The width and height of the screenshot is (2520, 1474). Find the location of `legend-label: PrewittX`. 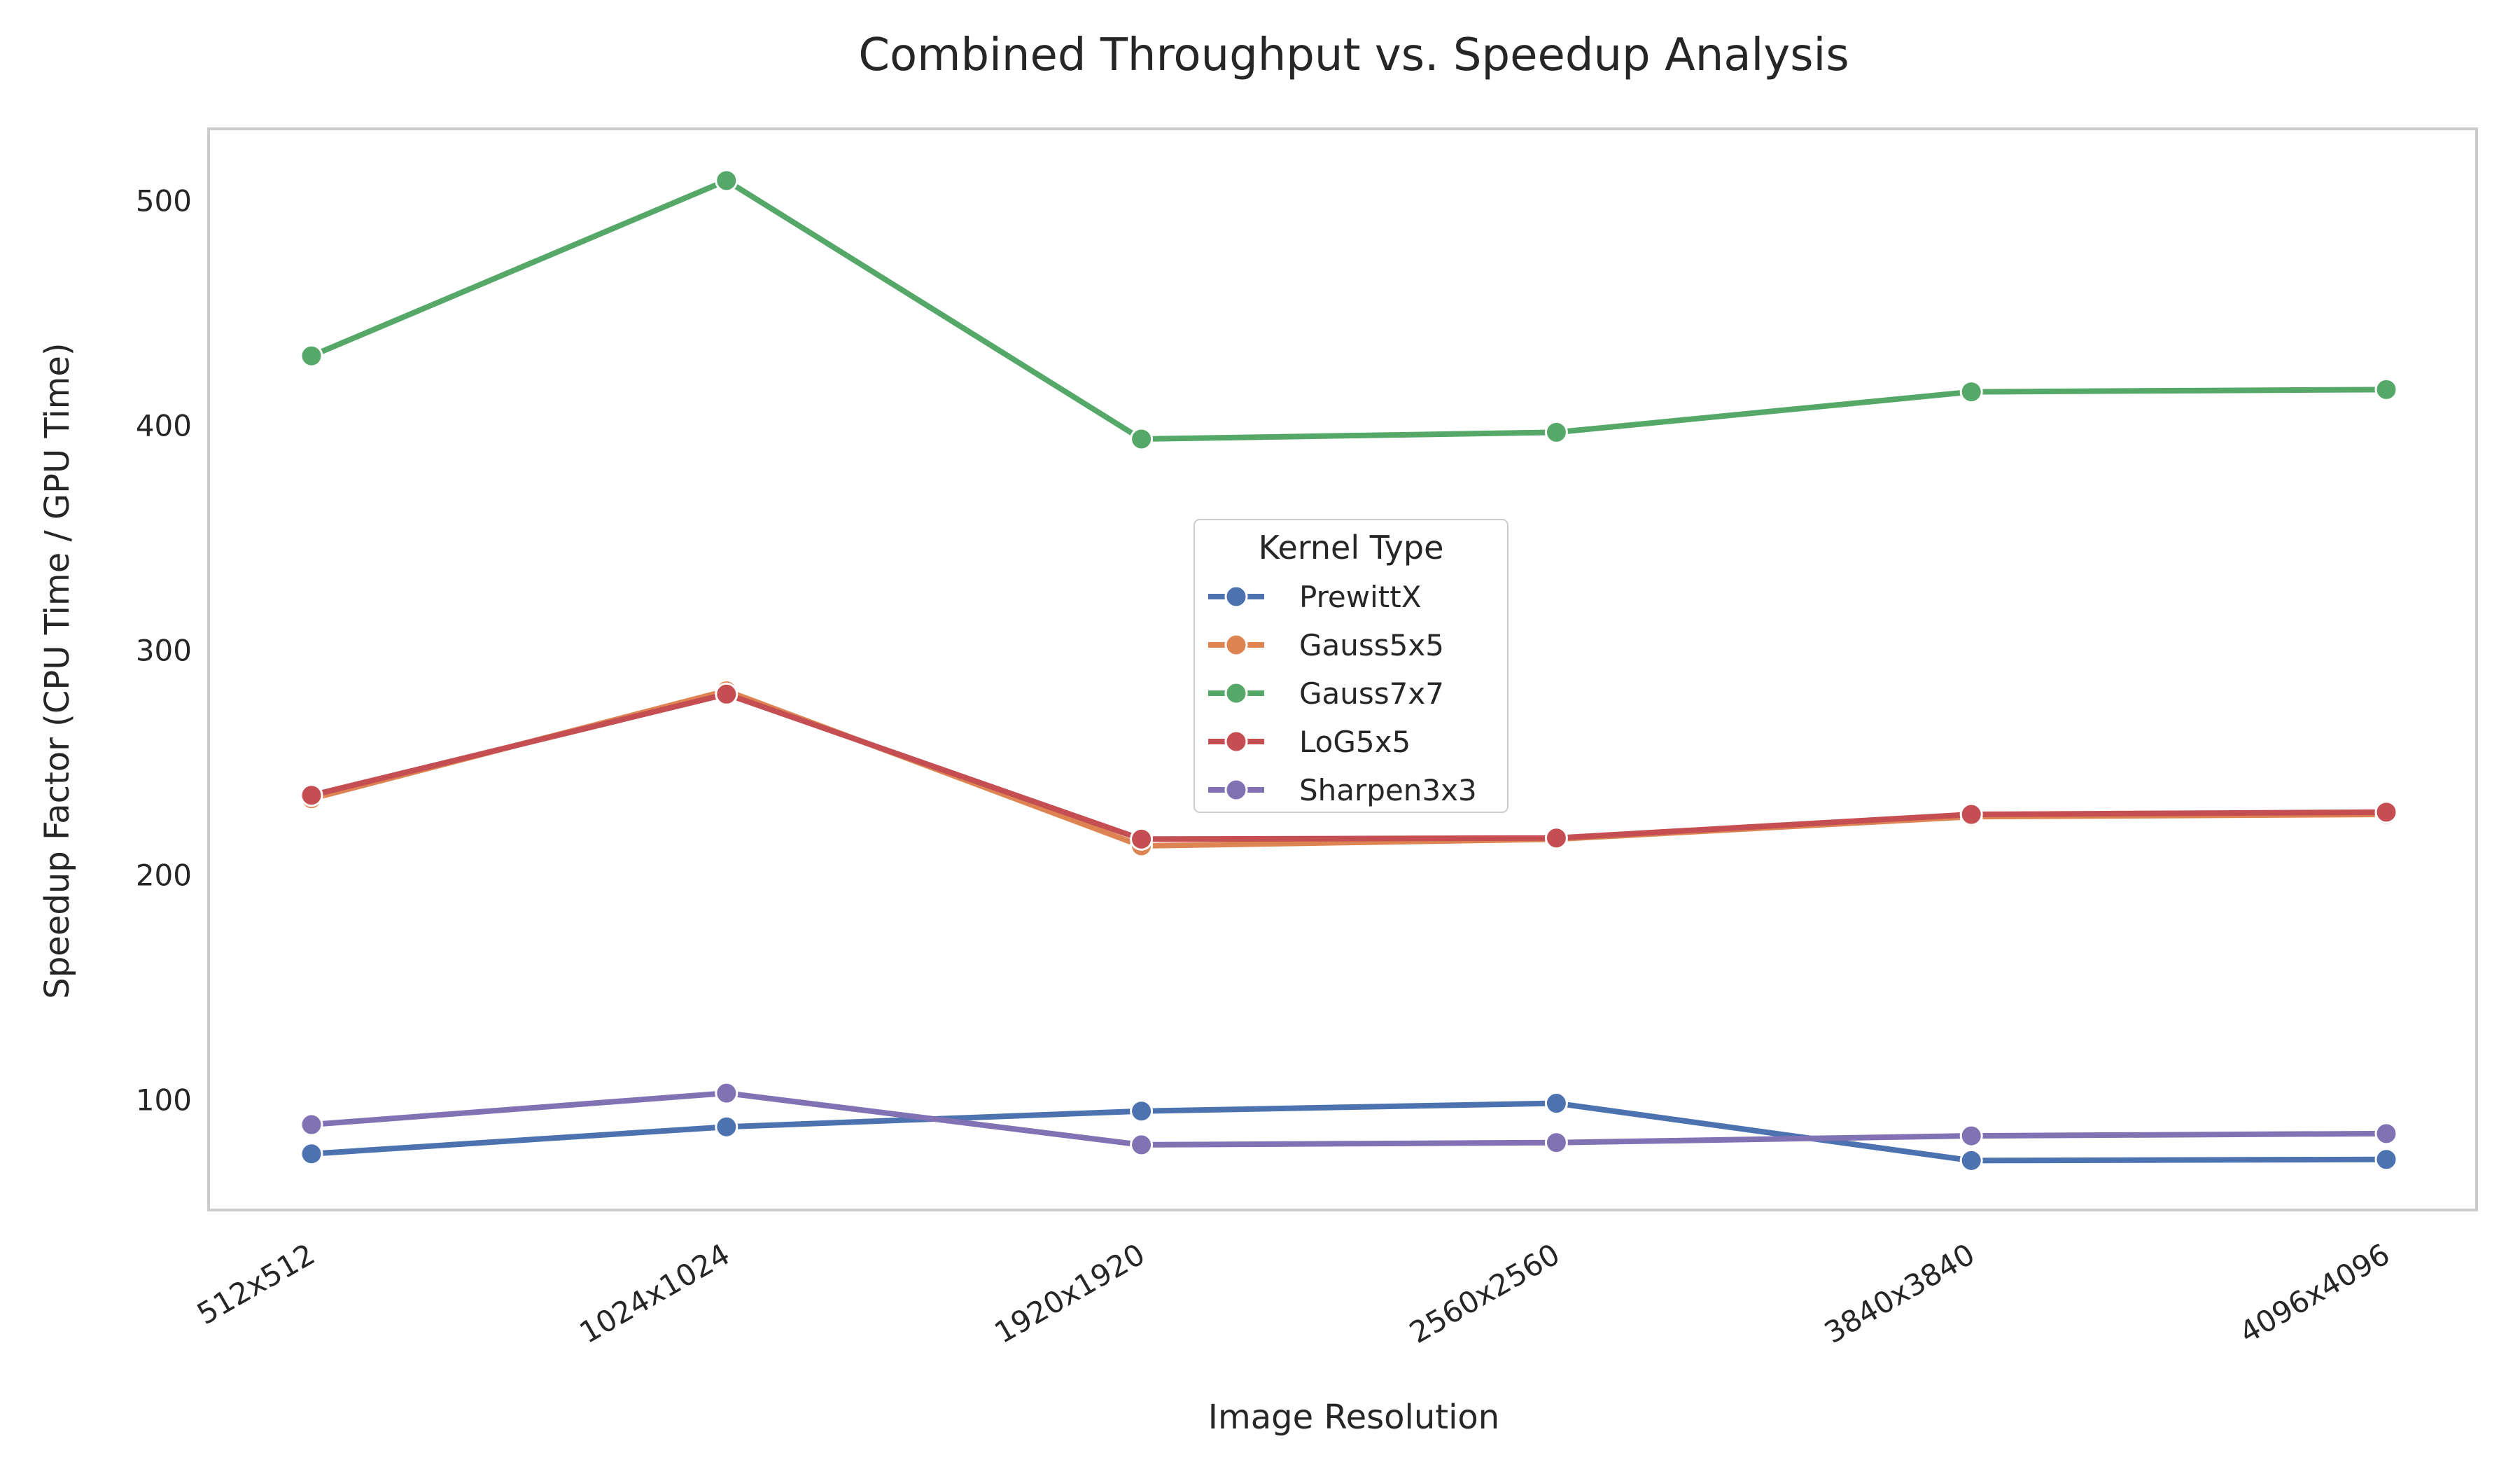

legend-label: PrewittX is located at coordinates (1360, 597).